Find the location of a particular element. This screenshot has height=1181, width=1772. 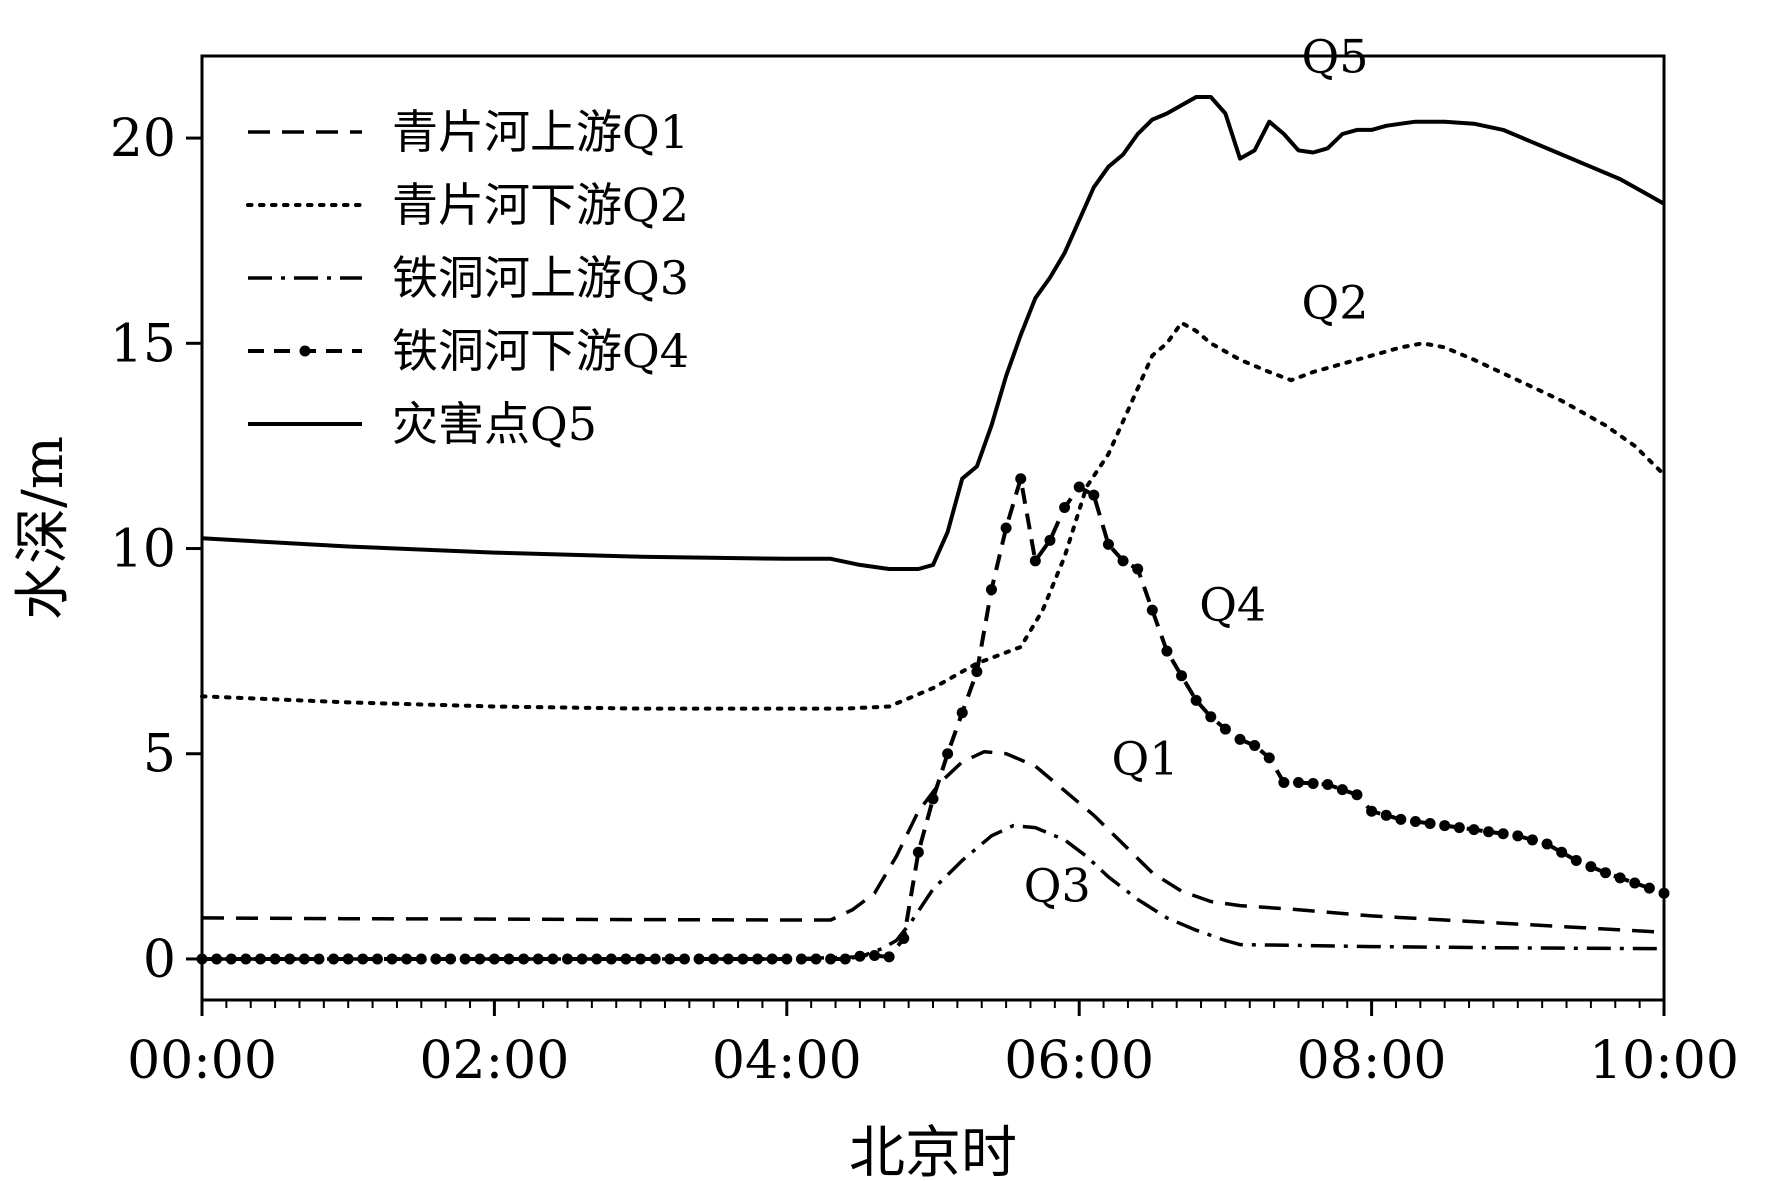

x-axis-title: 北京时 is located at coordinates (933, 1151).